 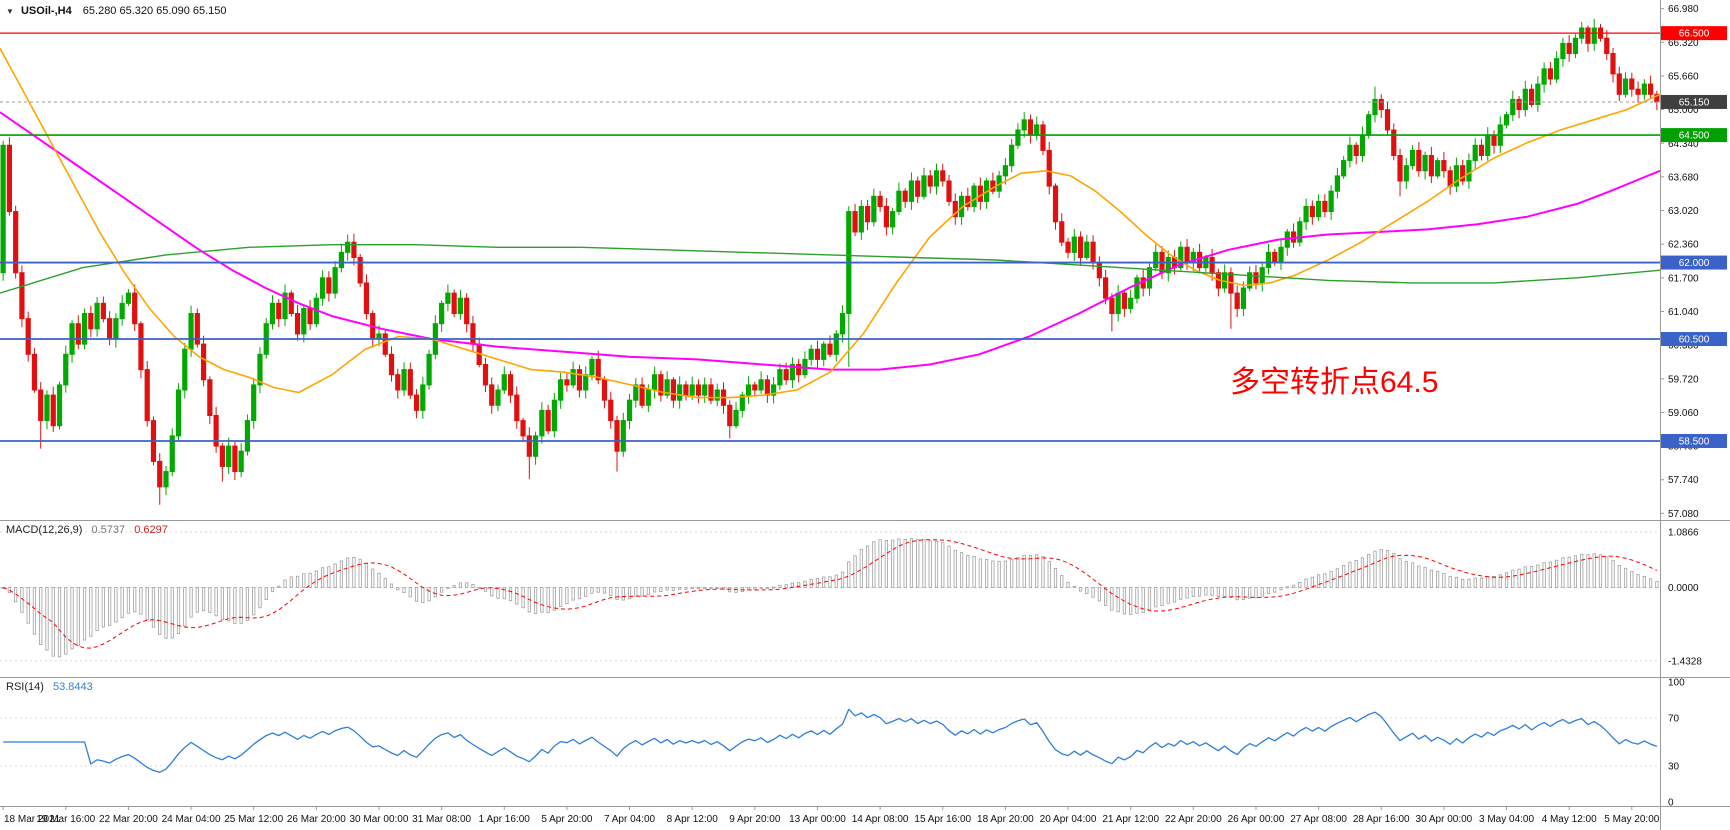 I want to click on svg-text: 31 Mar 08:00, so click(x=441, y=819).